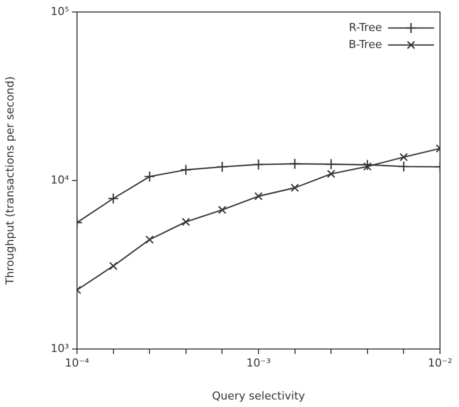 The width and height of the screenshot is (459, 407). Describe the element at coordinates (59, 348) in the screenshot. I see `y-tick-label: 10³` at that location.